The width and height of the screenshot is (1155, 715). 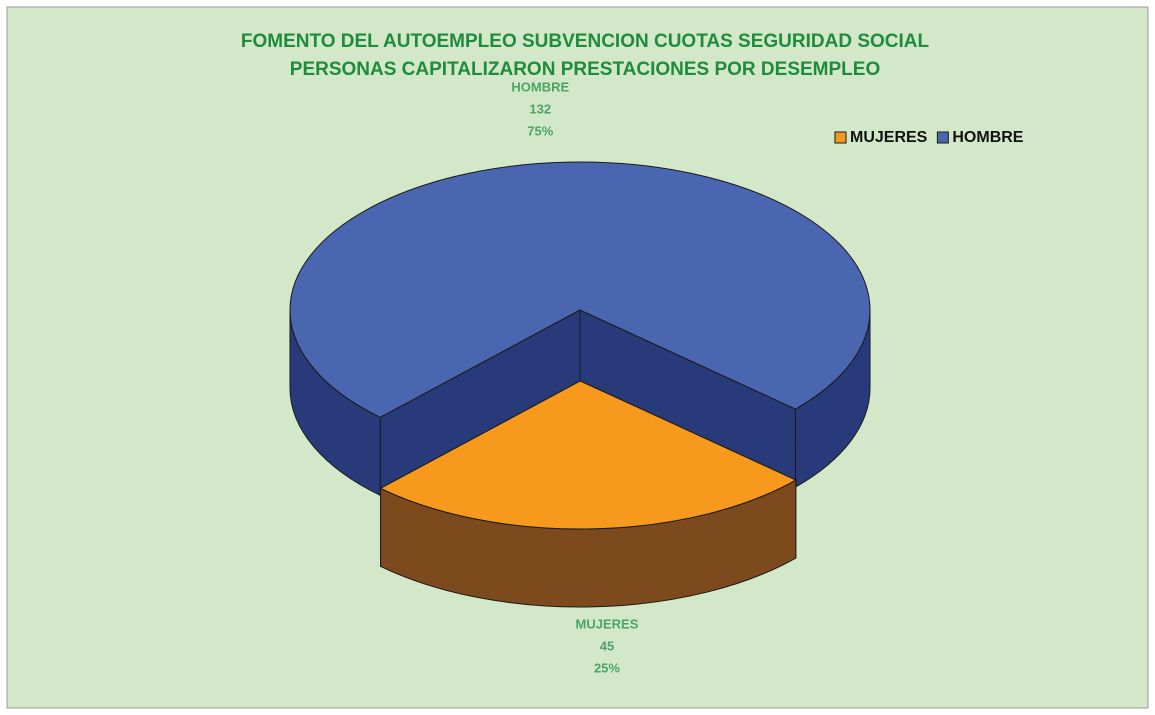 I want to click on data-label-value: 45, so click(x=607, y=645).